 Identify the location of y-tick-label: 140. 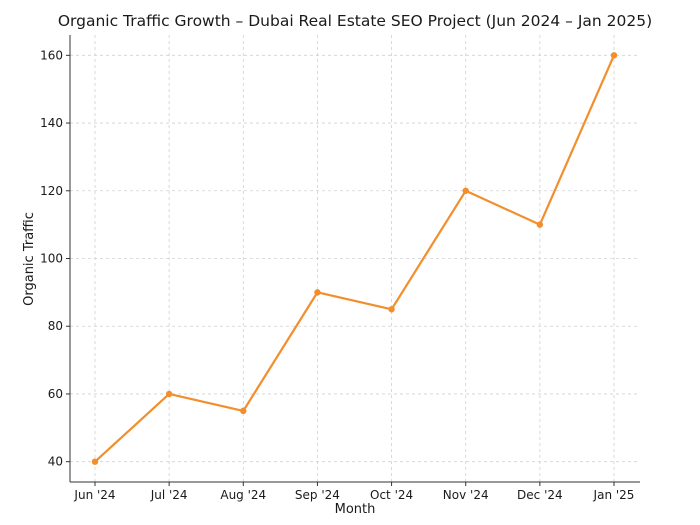
(51, 123).